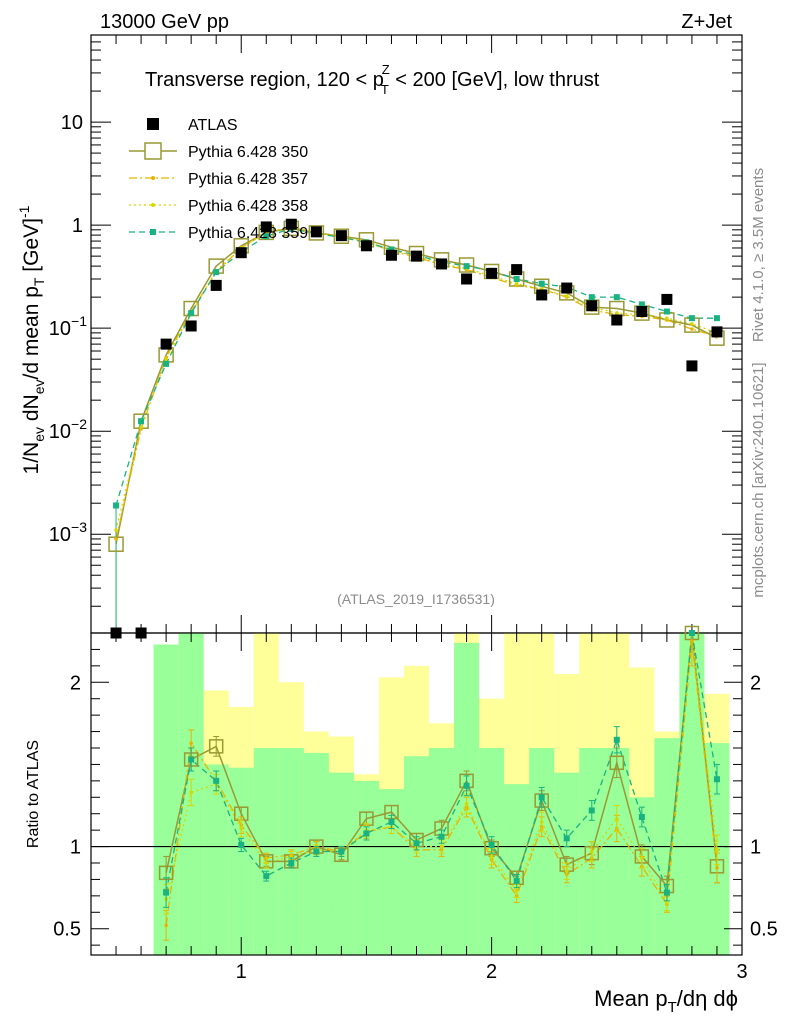  Describe the element at coordinates (758, 479) in the screenshot. I see `source-label: mcplots.cern.ch [arXiv:2401.10621]` at that location.